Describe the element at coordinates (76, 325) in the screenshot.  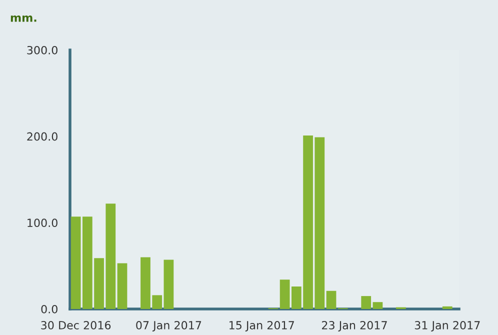
I see `x-tick-label: 30 Dec 2016` at that location.